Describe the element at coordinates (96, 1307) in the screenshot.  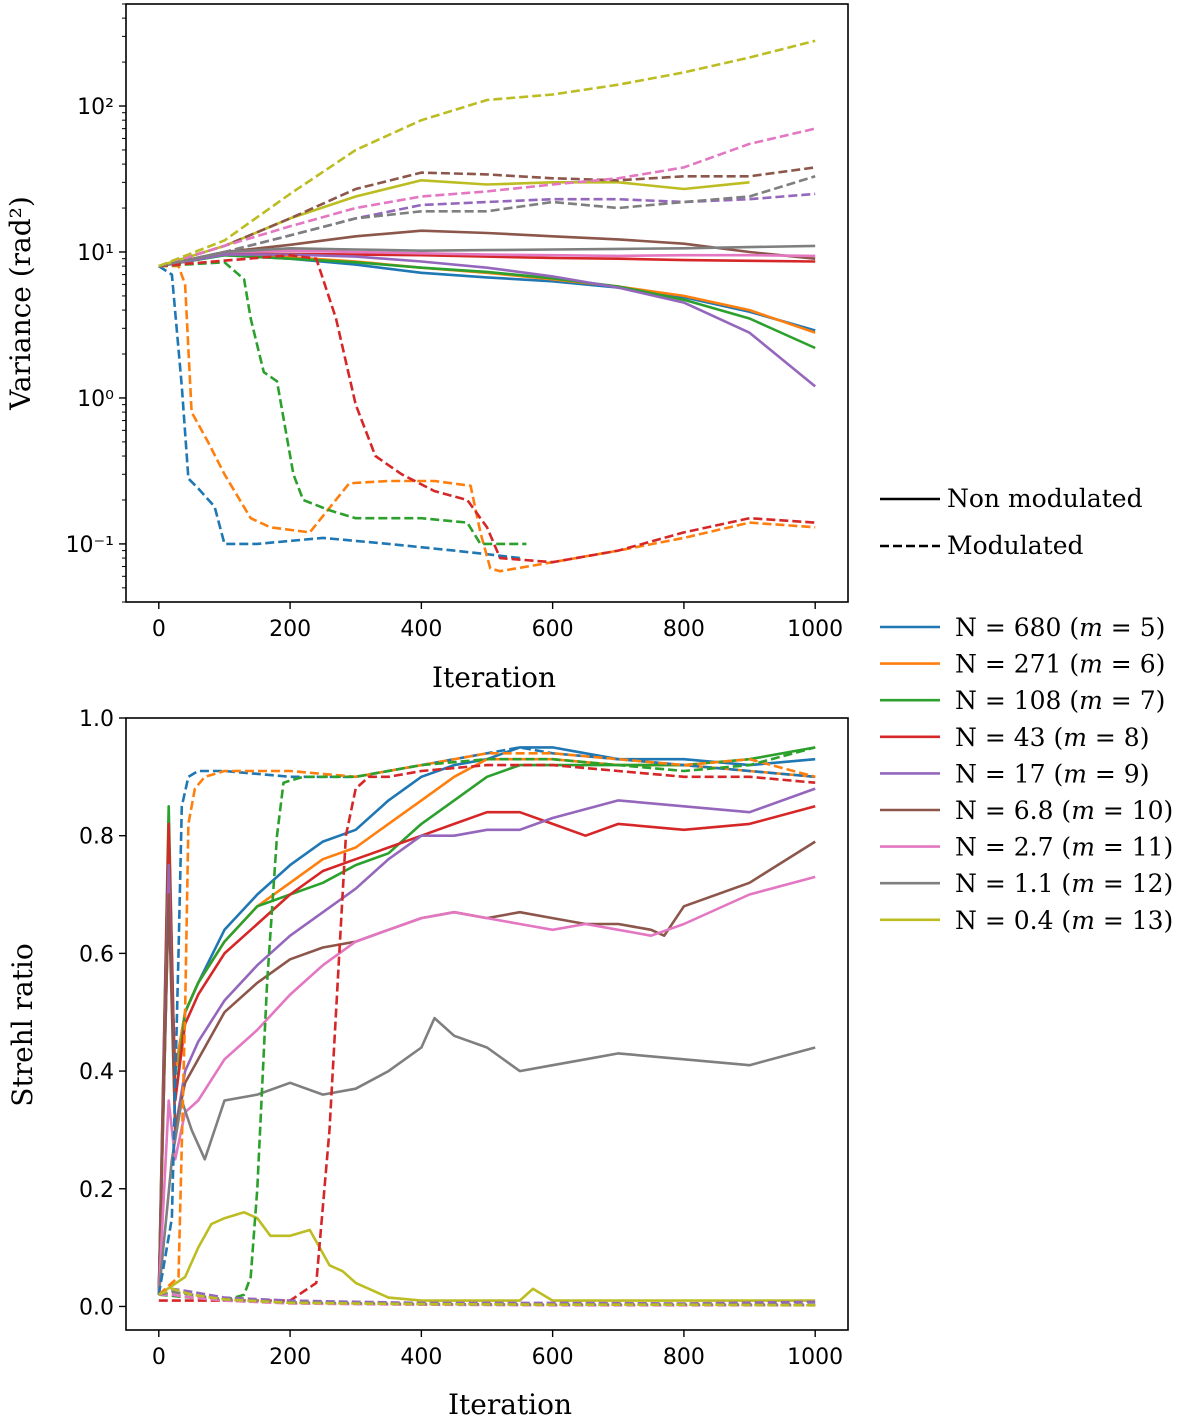
I see `strehl-y-tick-label: 0.0` at that location.